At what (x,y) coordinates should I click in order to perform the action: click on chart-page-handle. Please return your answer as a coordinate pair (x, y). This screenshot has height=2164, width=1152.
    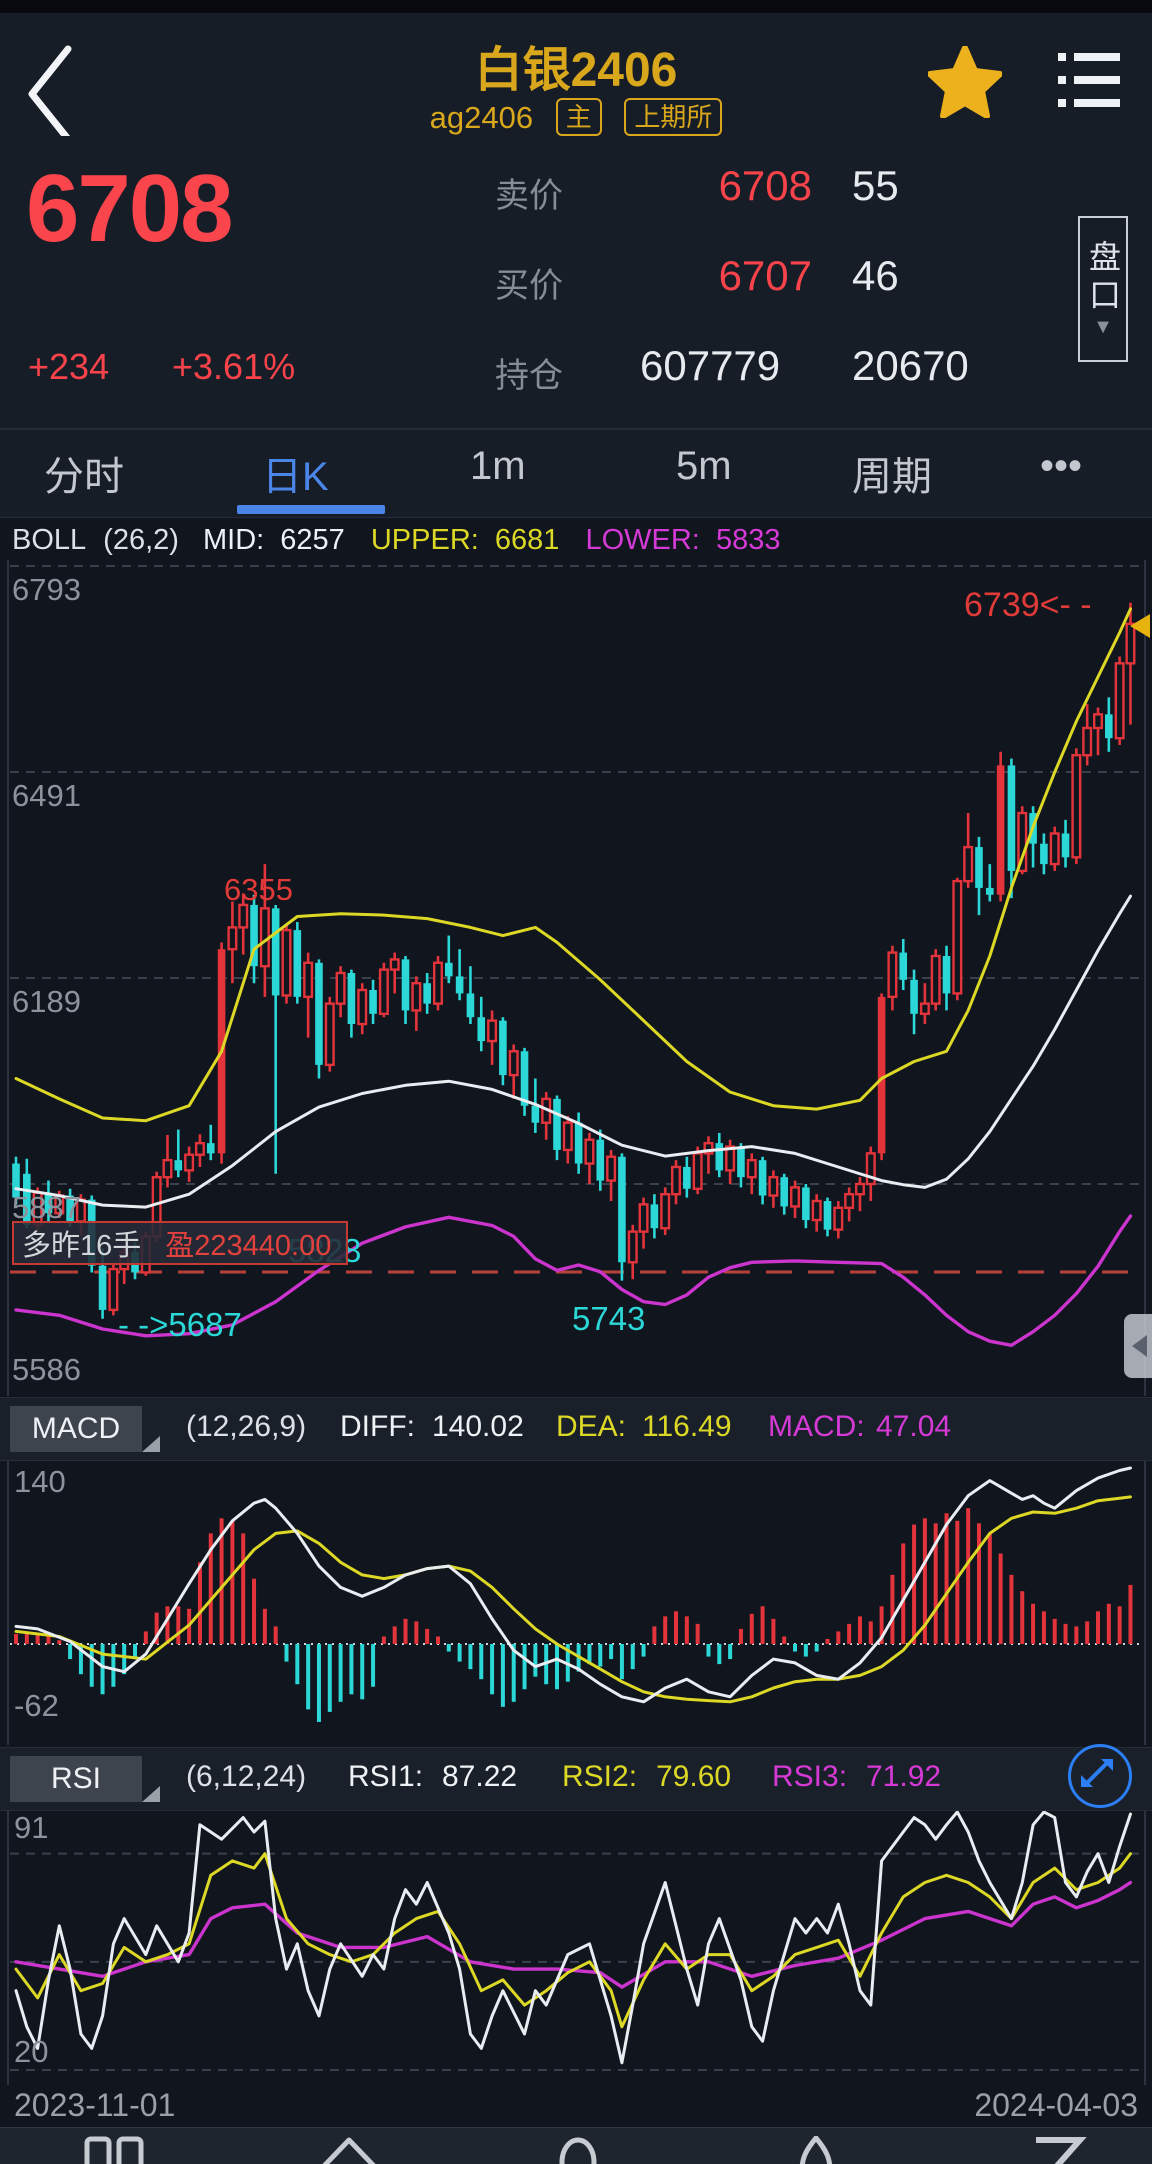
    Looking at the image, I should click on (1138, 1346).